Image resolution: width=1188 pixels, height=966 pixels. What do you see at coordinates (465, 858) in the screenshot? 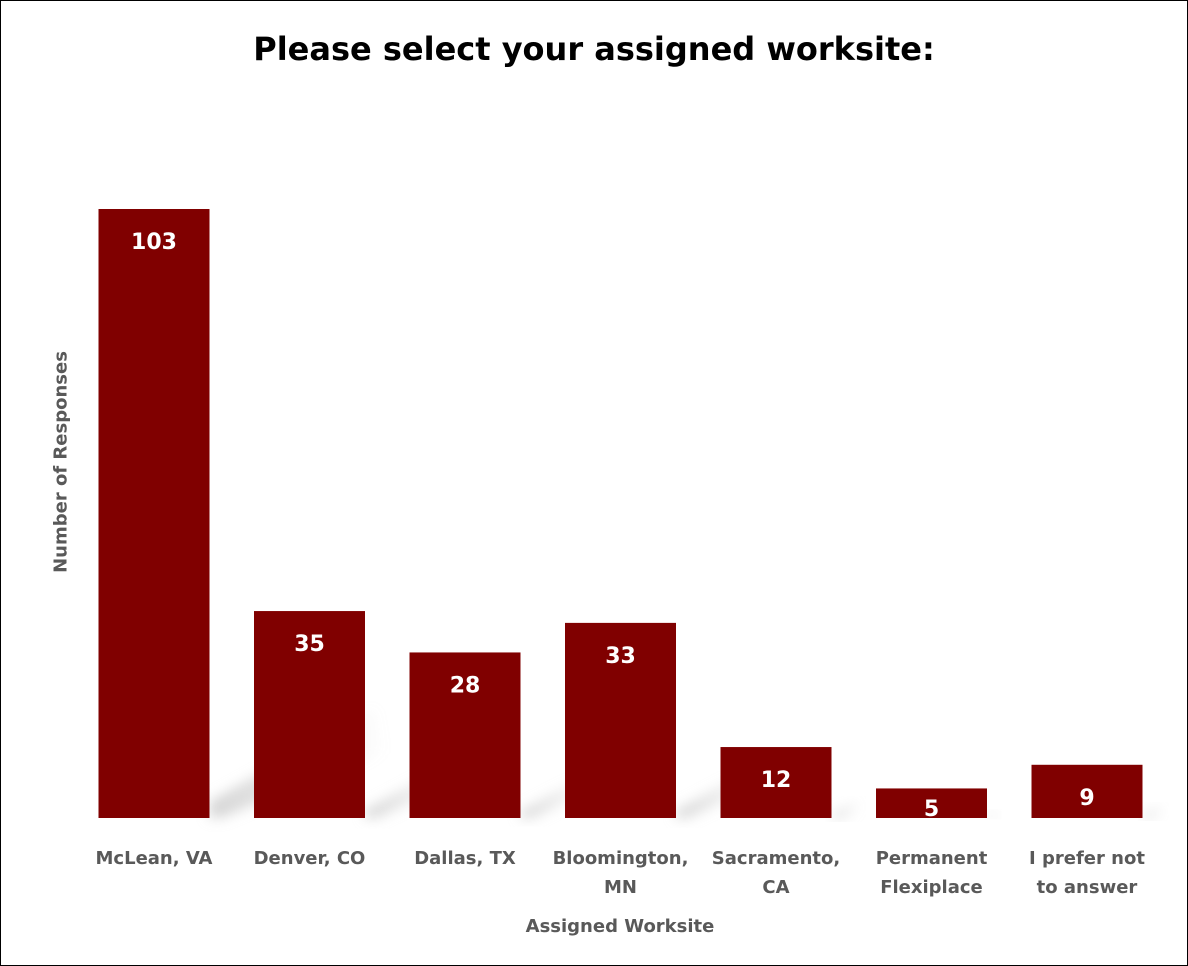
I see `category-label: Dallas, TX` at bounding box center [465, 858].